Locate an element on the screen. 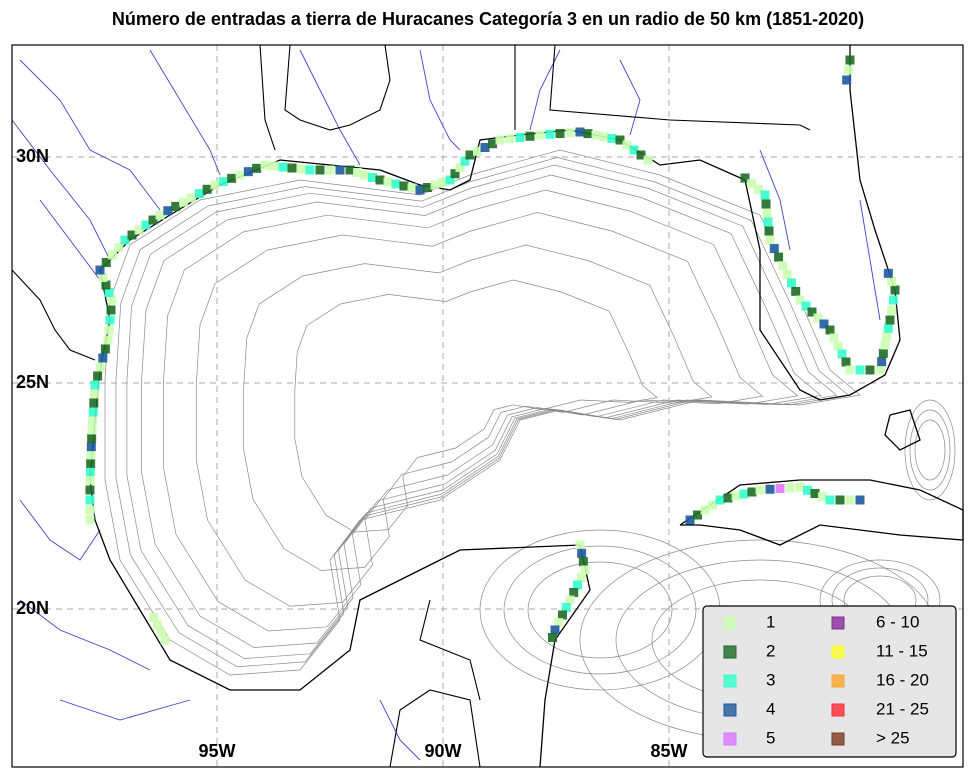  legend-label: 11 - 15 is located at coordinates (902, 650).